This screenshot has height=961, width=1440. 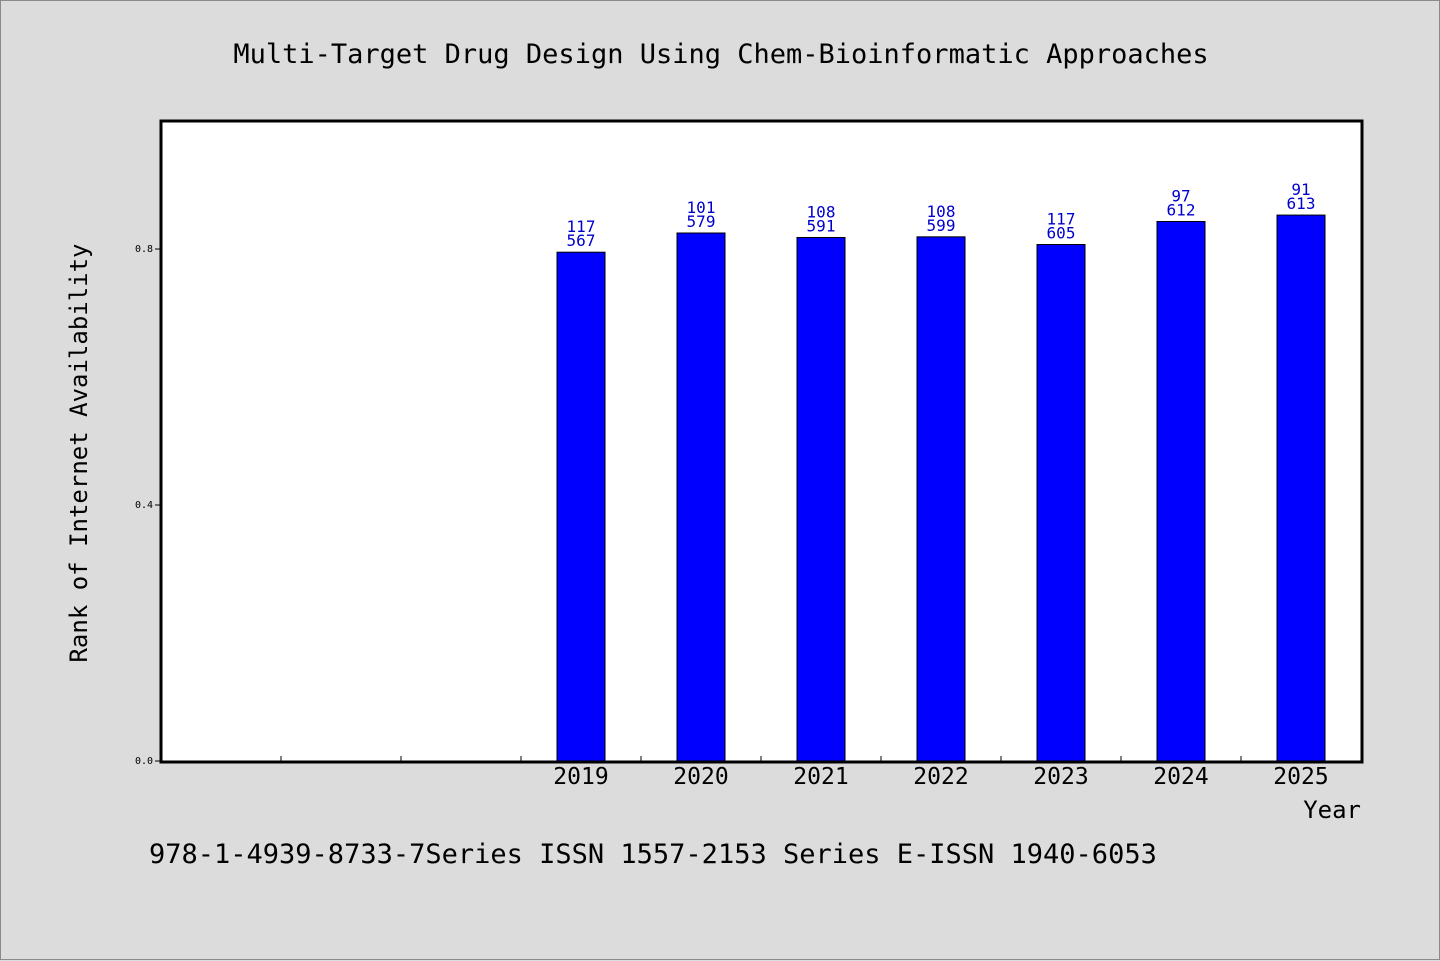 I want to click on x-tick-label: 2025, so click(x=1300, y=777).